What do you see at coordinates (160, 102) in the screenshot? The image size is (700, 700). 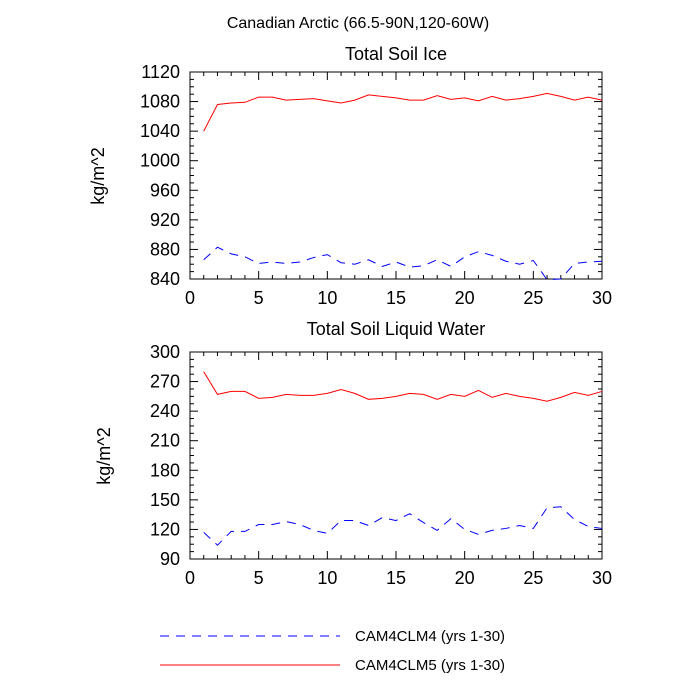 I see `y-tick-label: 1080` at bounding box center [160, 102].